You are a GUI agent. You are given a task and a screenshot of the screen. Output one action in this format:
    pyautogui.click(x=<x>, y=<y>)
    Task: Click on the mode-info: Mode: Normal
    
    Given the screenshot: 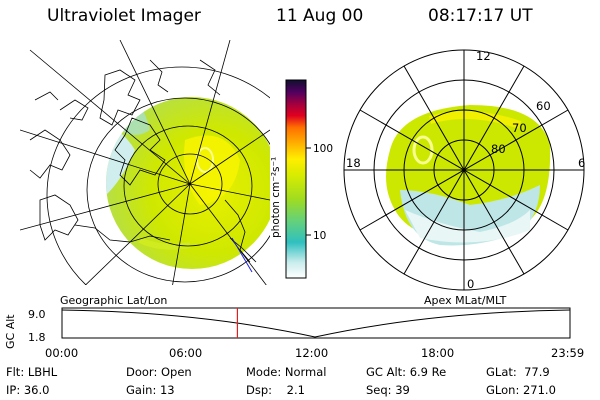 What is the action you would take?
    pyautogui.click(x=286, y=372)
    